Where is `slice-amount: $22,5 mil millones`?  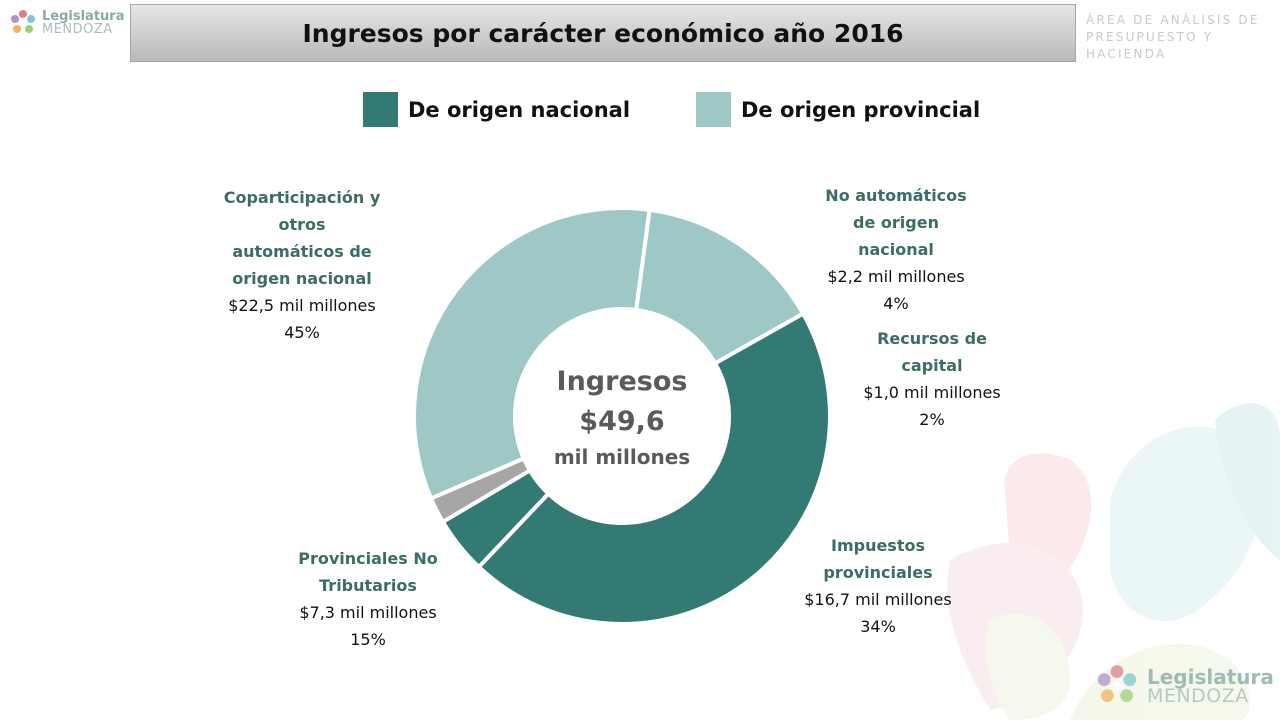 slice-amount: $22,5 mil millones is located at coordinates (302, 305).